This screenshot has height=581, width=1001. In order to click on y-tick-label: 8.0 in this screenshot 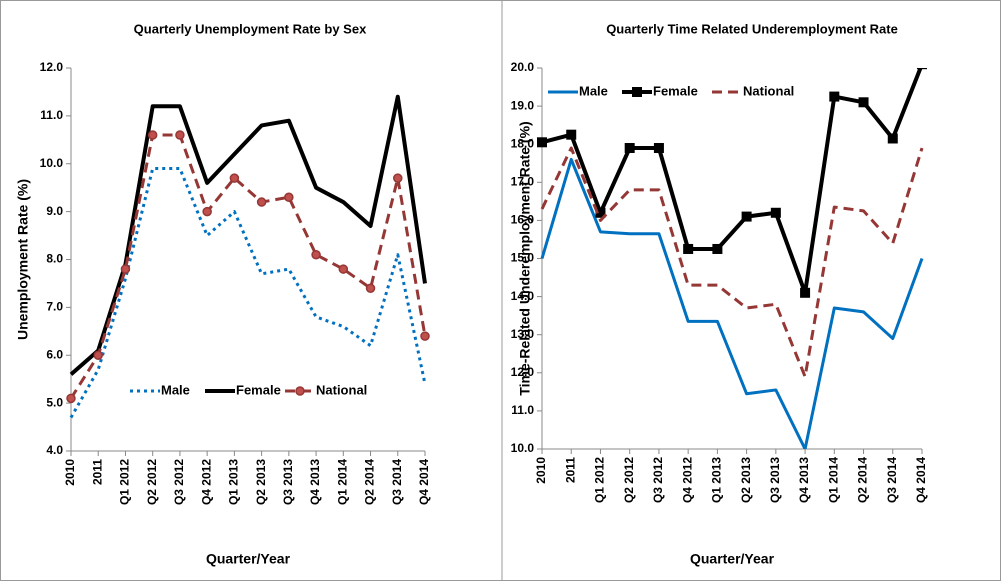, I will do `click(54, 259)`.